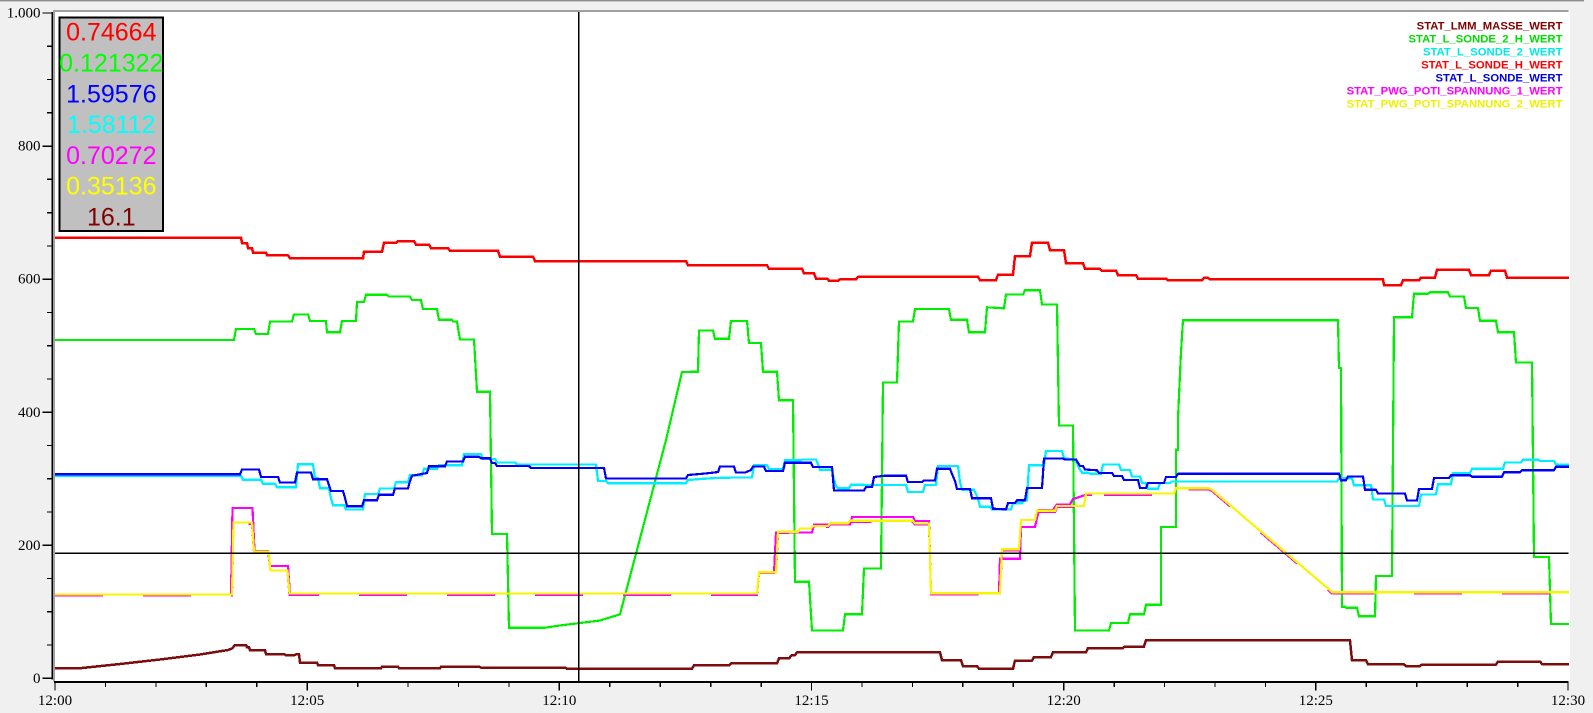 The image size is (1593, 713). What do you see at coordinates (111, 94) in the screenshot?
I see `svg-text: 1.59576` at bounding box center [111, 94].